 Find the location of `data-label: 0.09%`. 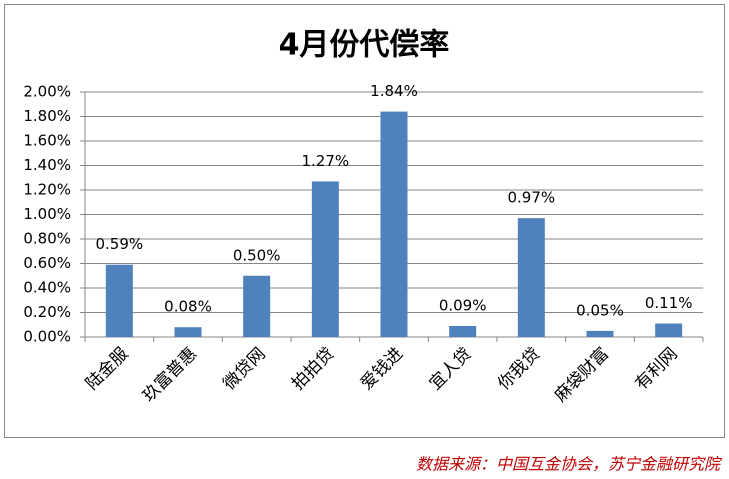

data-label: 0.09% is located at coordinates (463, 305).